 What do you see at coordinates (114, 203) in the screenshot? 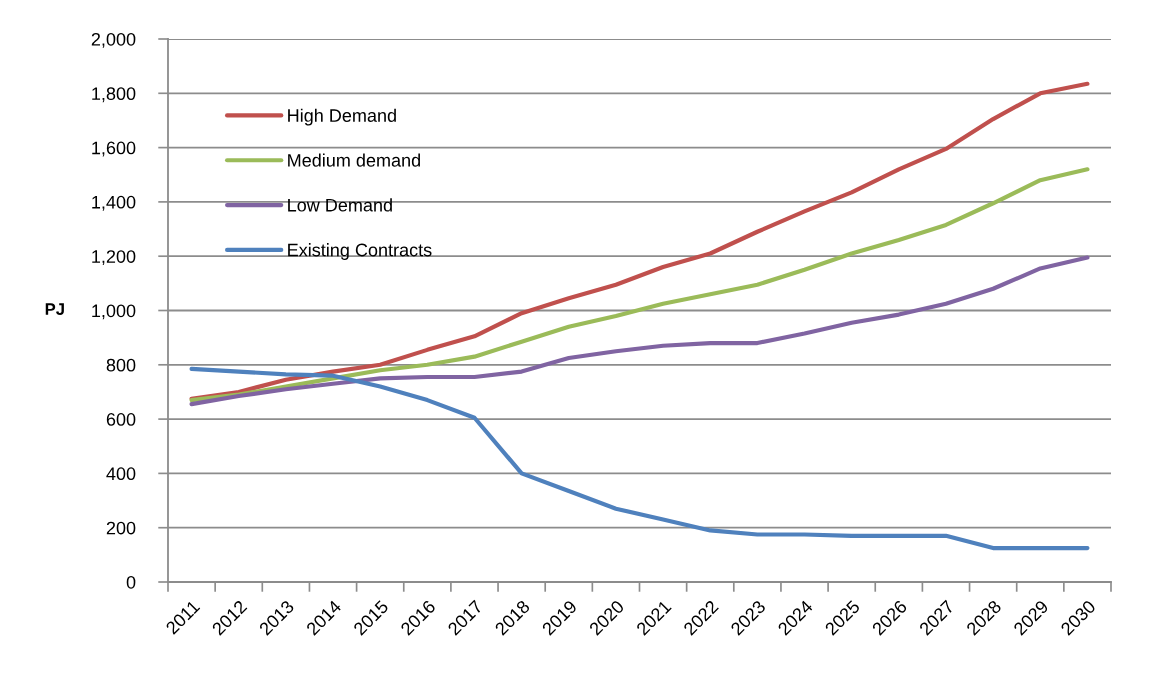
I see `y-tick-label: 1,400` at bounding box center [114, 203].